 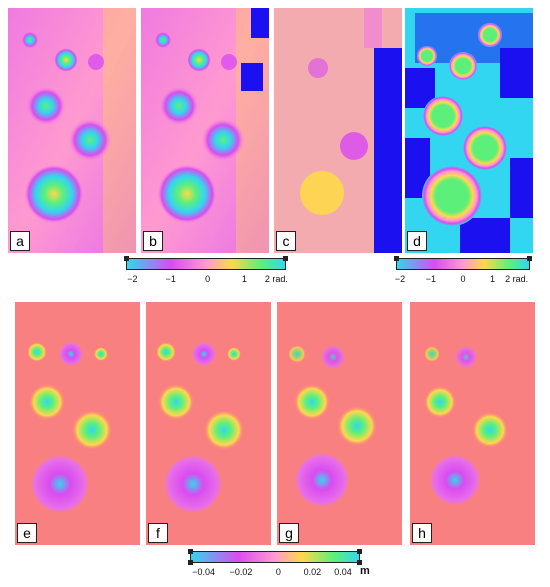 I want to click on displacement-map-h, so click(x=472, y=423).